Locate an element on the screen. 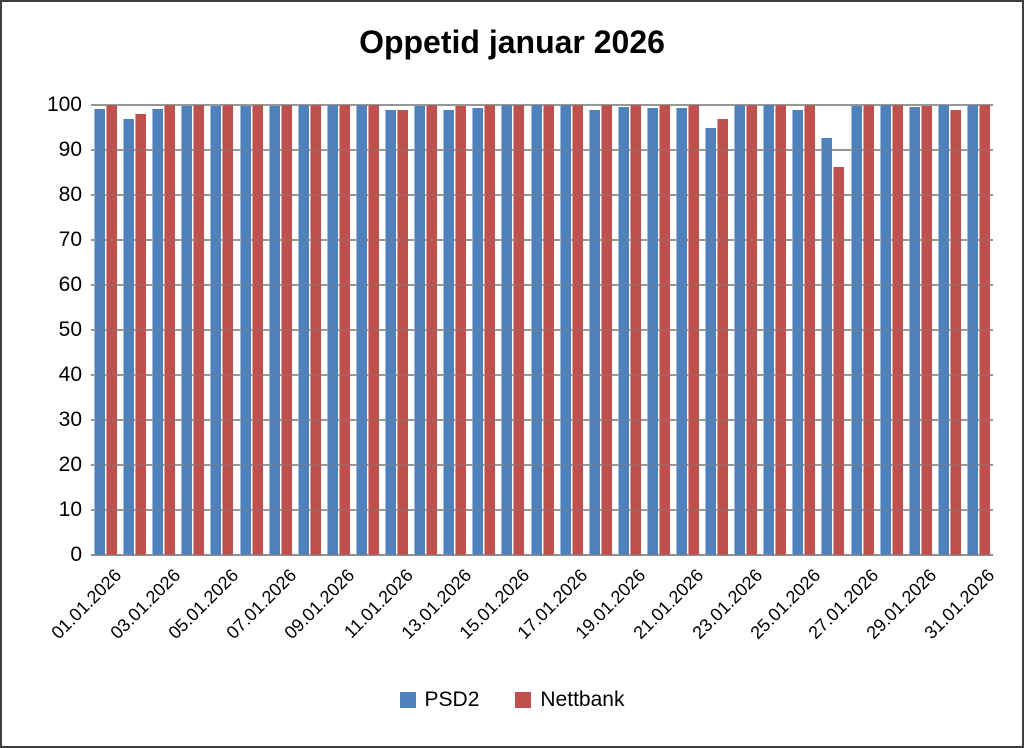 This screenshot has width=1024, height=748. bar-psd2-17.01.2026 is located at coordinates (565, 330).